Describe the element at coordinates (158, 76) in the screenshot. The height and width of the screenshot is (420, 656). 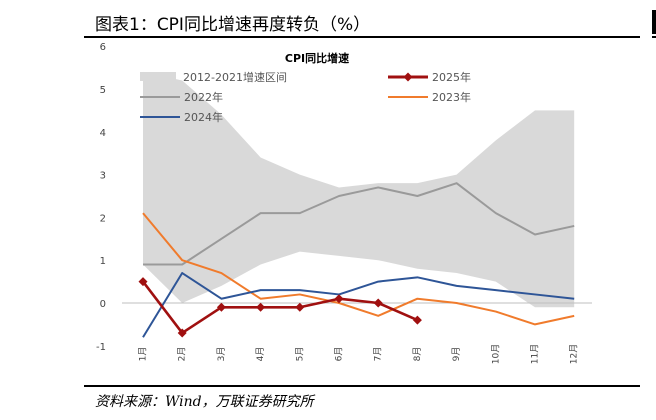
I see `legend-swatch-band` at that location.